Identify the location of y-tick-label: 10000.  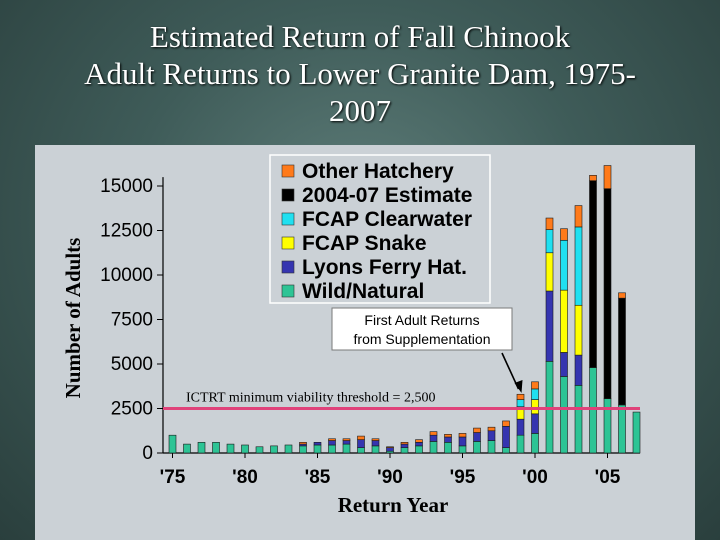
(126, 275).